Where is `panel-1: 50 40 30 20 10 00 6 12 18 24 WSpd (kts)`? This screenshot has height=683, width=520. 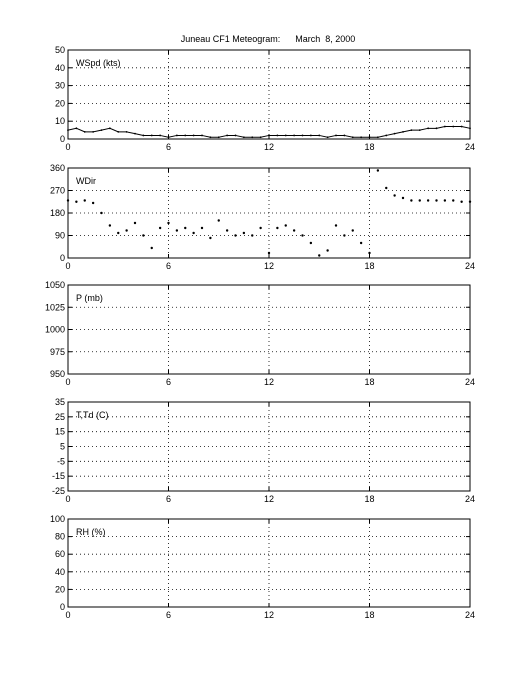
panel-1: 50 40 30 20 10 00 6 12 18 24 WSpd (kts) is located at coordinates (265, 98).